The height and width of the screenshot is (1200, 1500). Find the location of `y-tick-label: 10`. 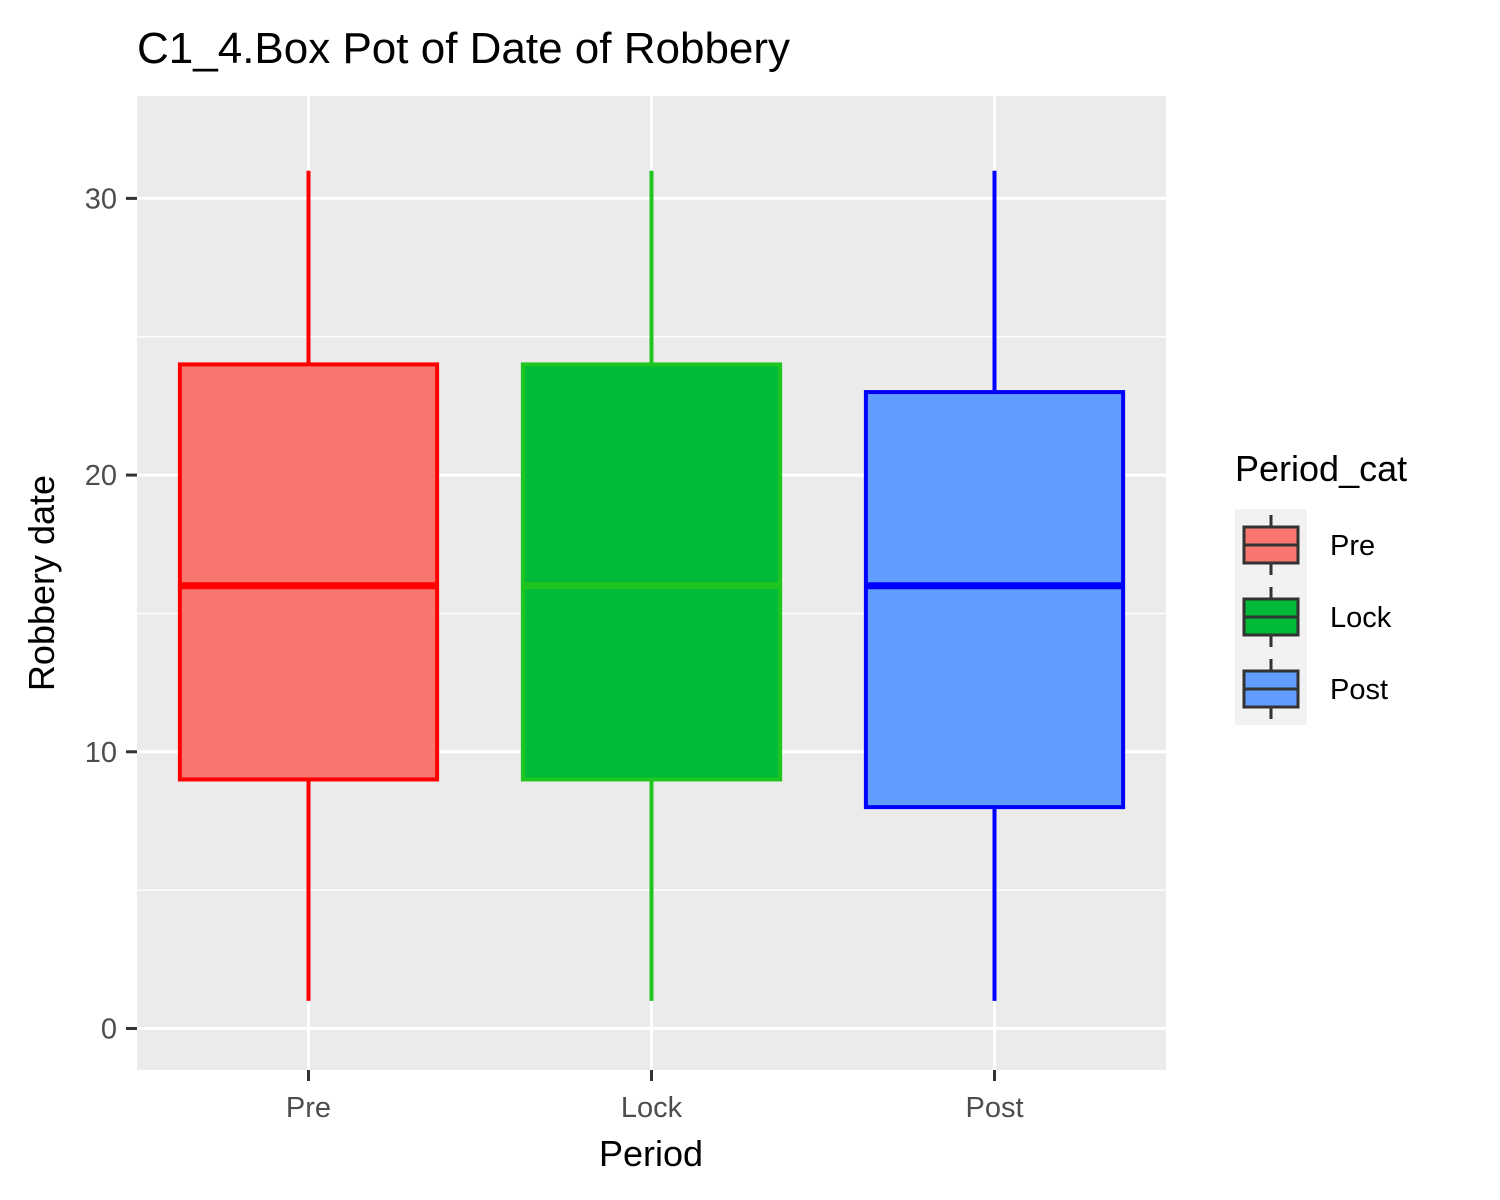

y-tick-label: 10 is located at coordinates (101, 753).